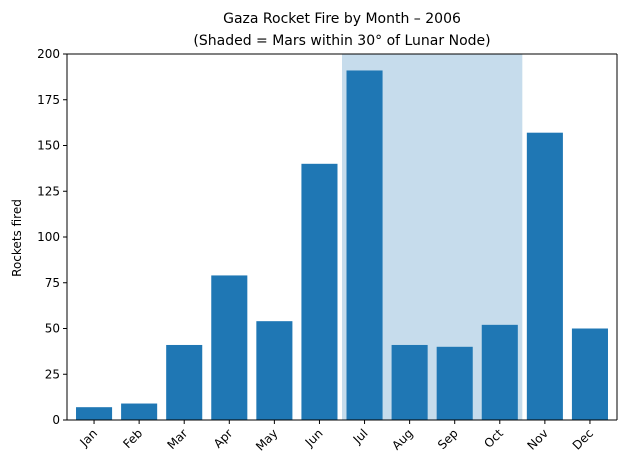 The image size is (630, 470). Describe the element at coordinates (314, 438) in the screenshot. I see `x-tick-label-jun: Jun` at that location.